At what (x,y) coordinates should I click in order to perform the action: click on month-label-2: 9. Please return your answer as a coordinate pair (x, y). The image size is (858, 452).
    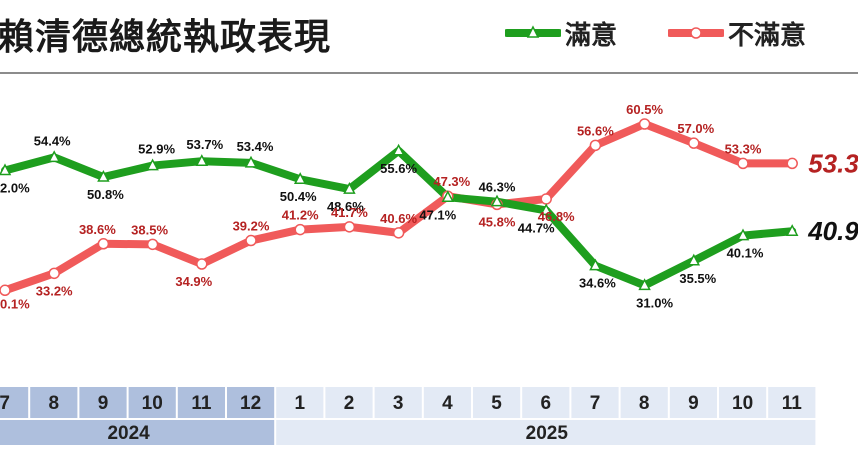
    Looking at the image, I should click on (103, 403).